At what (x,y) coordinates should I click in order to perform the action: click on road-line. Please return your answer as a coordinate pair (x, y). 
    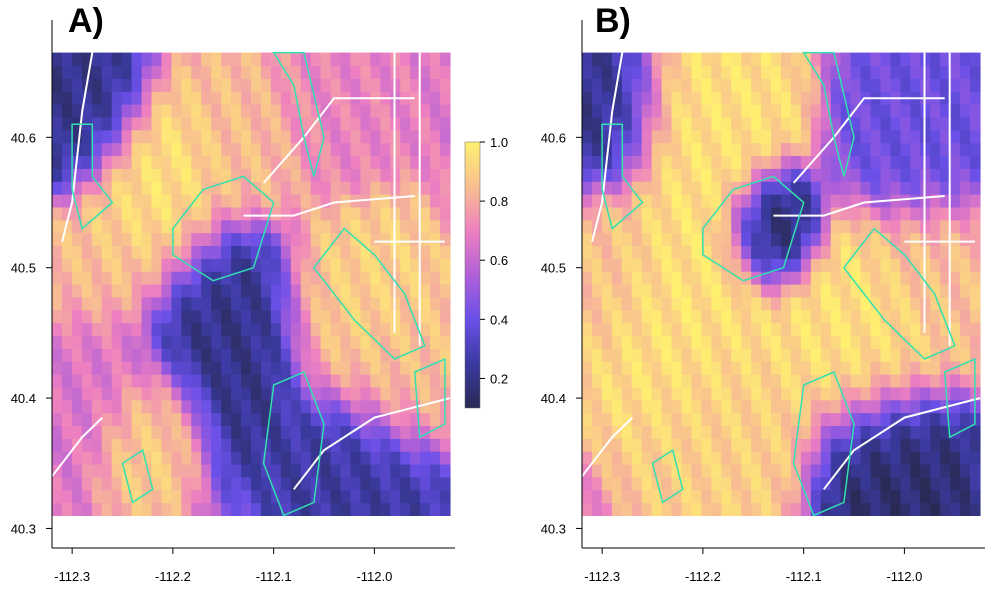
    Looking at the image, I should click on (902, 443).